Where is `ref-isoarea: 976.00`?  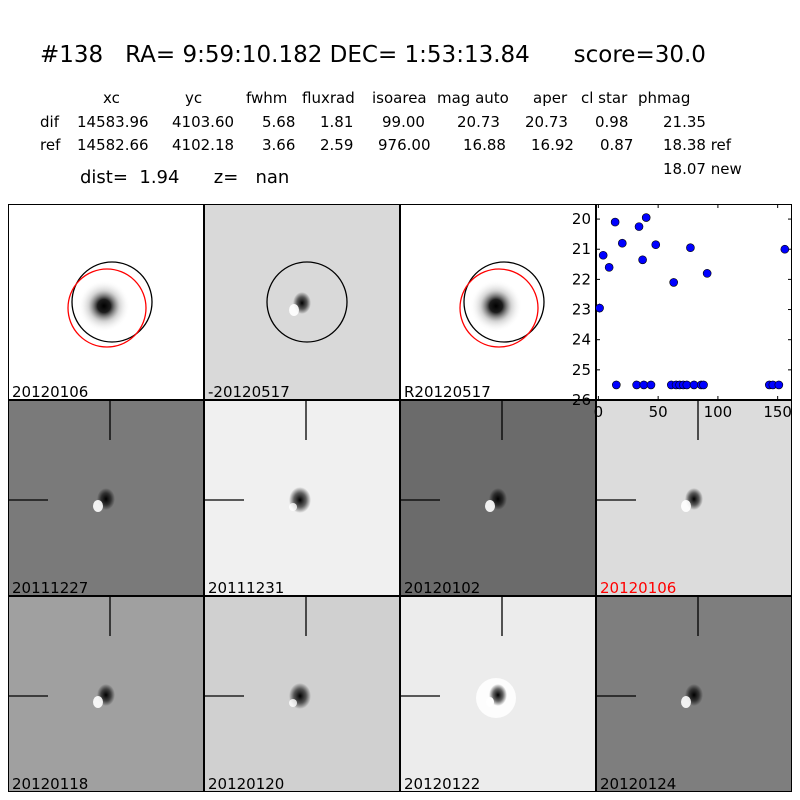
ref-isoarea: 976.00 is located at coordinates (404, 145).